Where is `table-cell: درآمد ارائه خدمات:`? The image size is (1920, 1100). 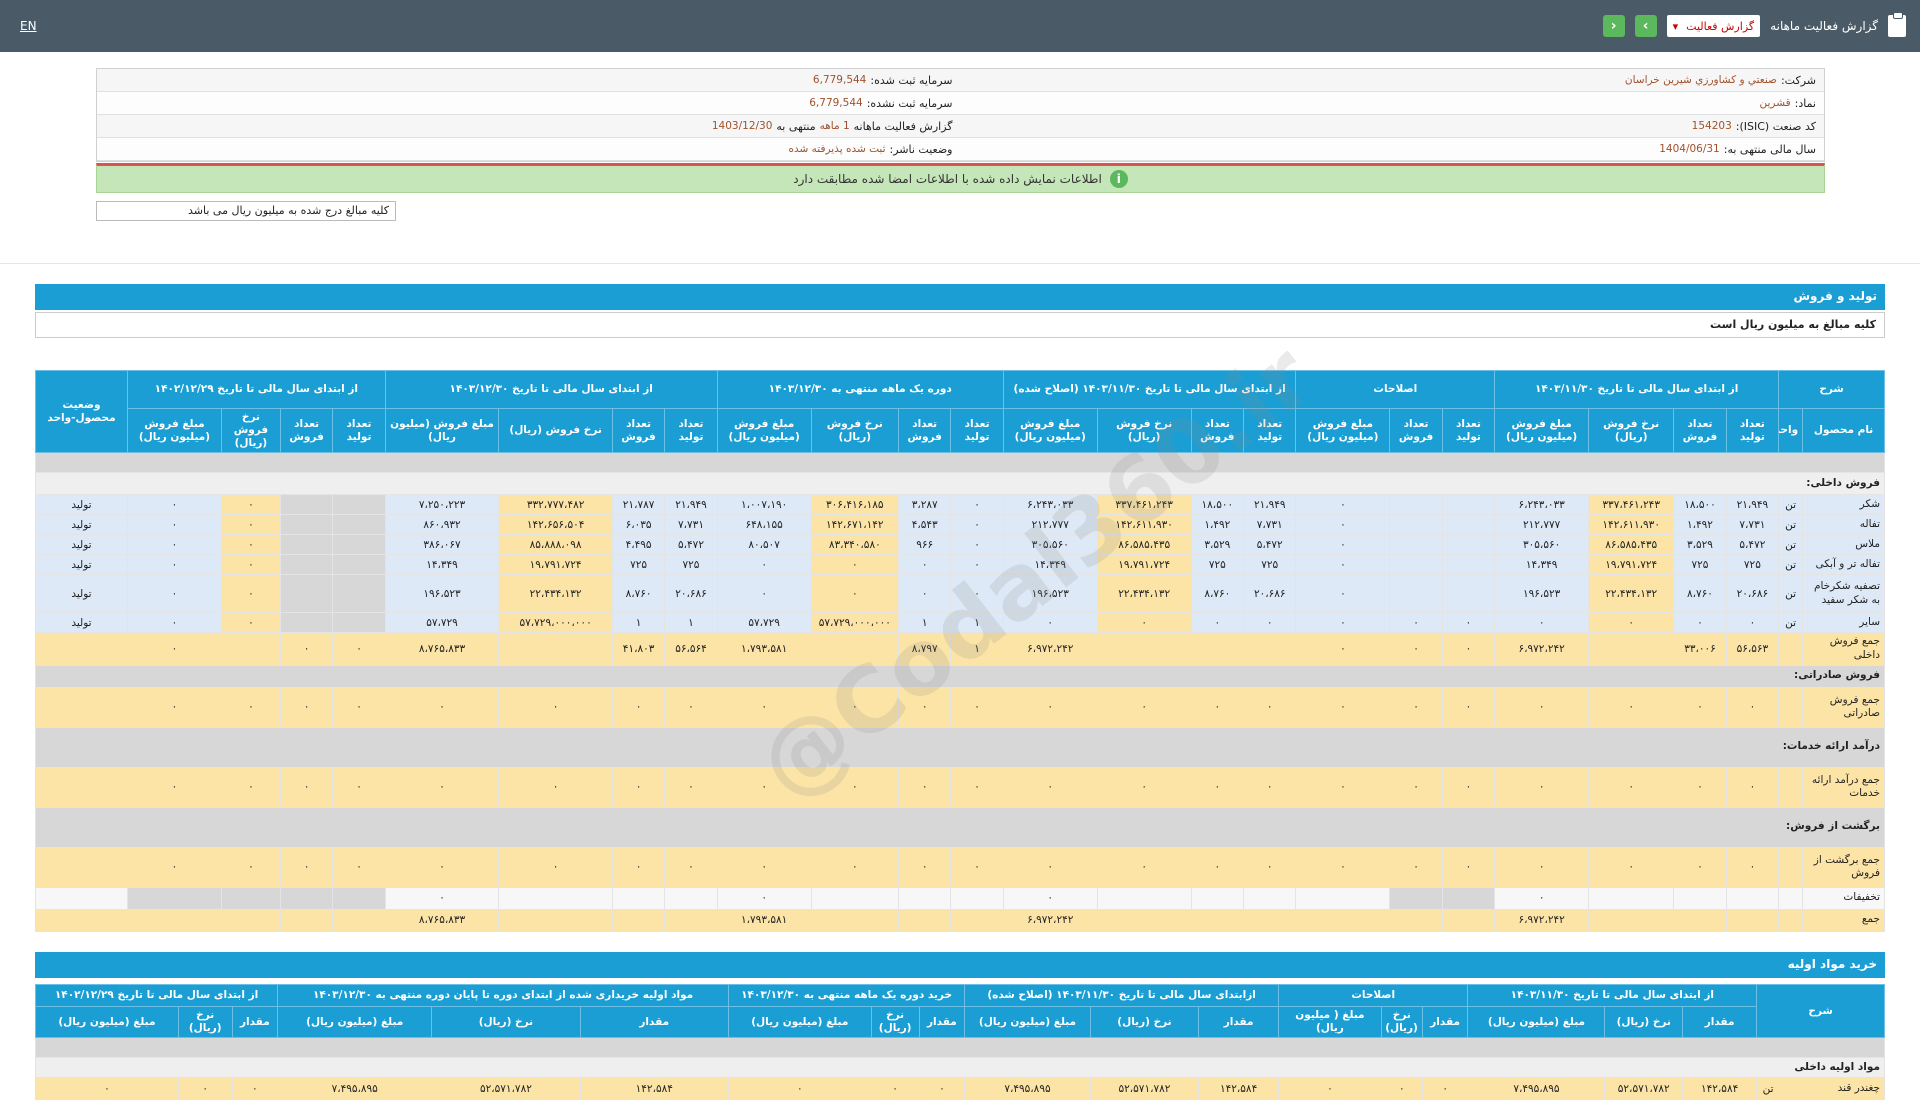
table-cell: درآمد ارائه خدمات: is located at coordinates (960, 747).